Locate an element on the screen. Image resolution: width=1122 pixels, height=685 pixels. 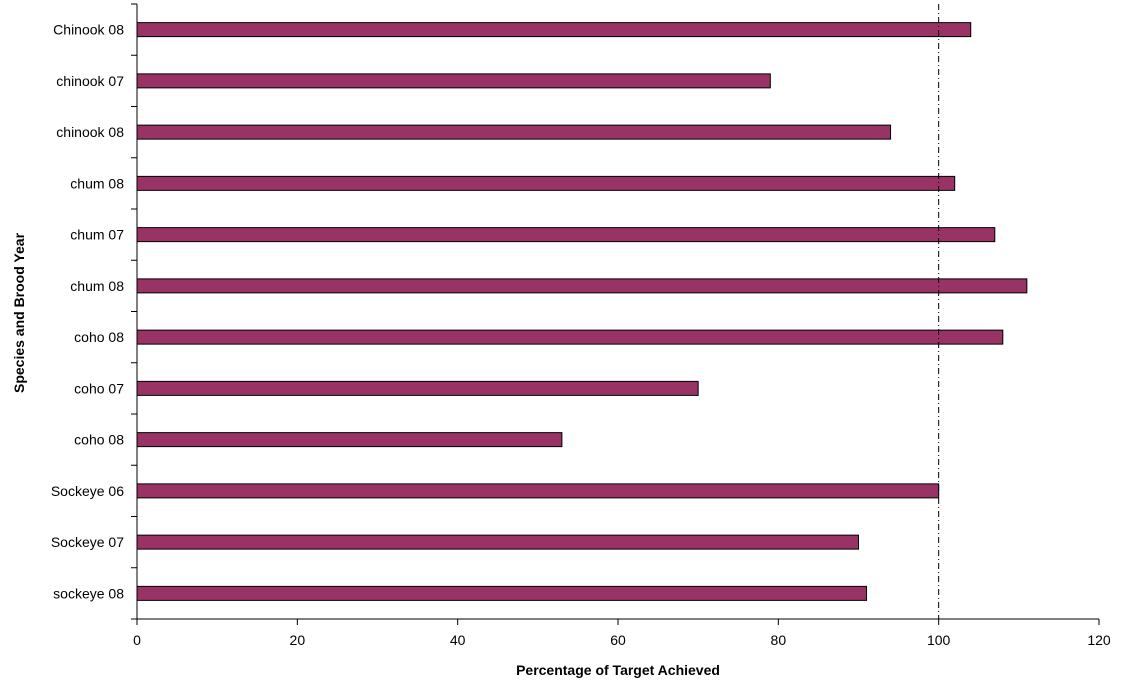
x-tick-label: 20 is located at coordinates (298, 640).